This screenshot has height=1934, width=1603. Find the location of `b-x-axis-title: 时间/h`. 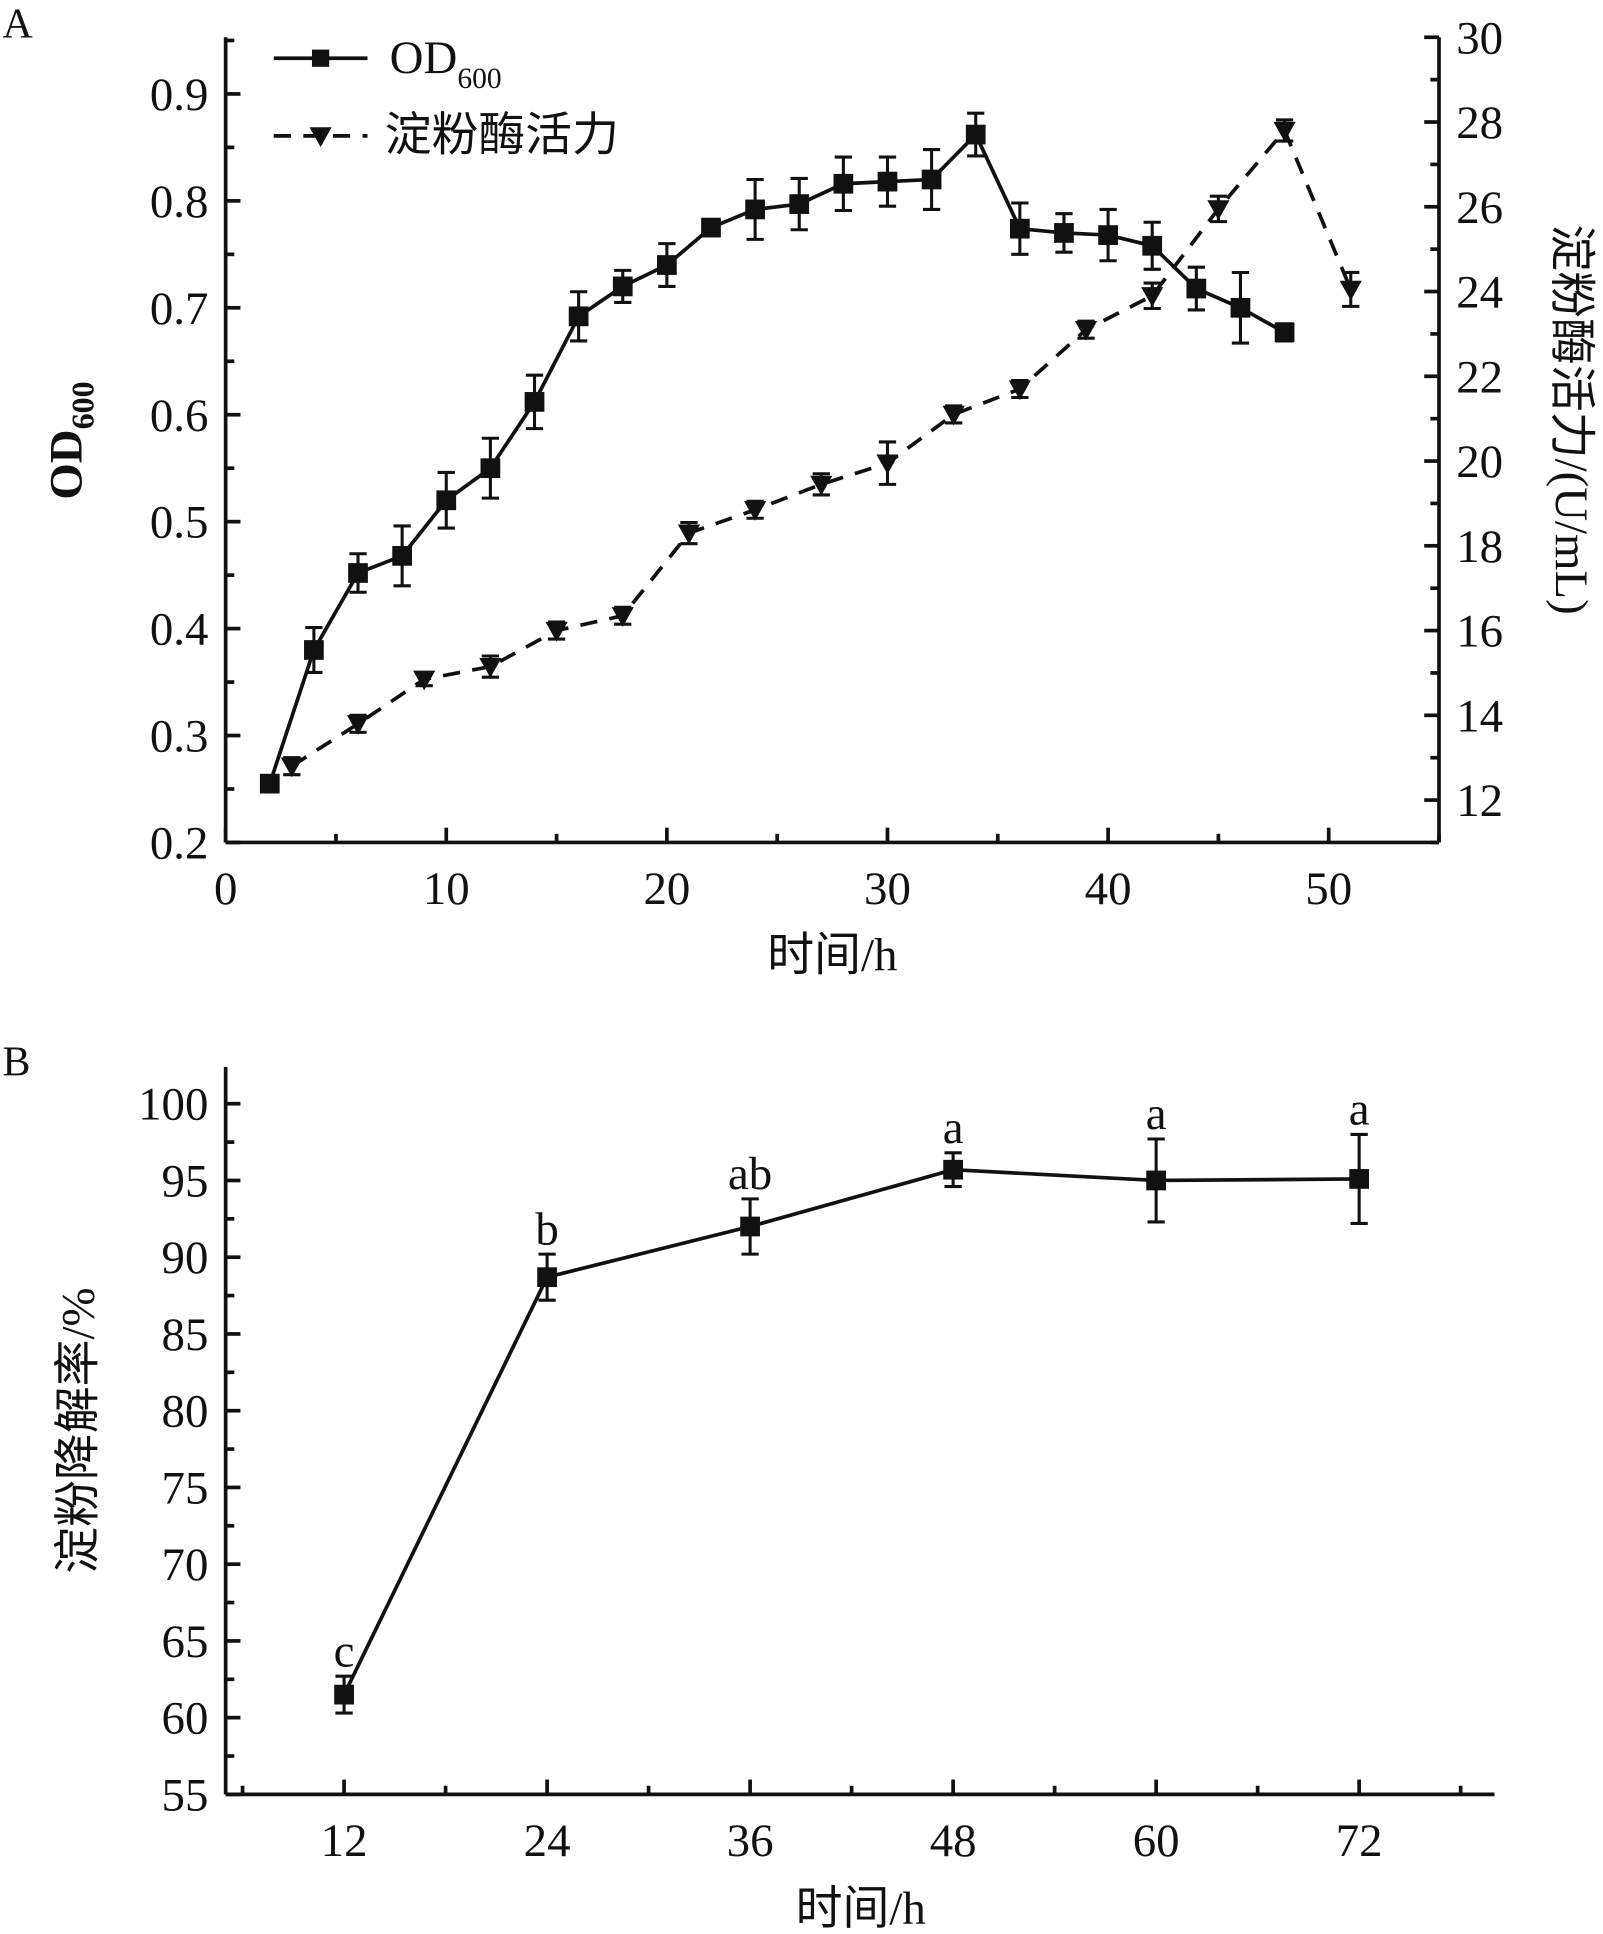

b-x-axis-title: 时间/h is located at coordinates (861, 1908).